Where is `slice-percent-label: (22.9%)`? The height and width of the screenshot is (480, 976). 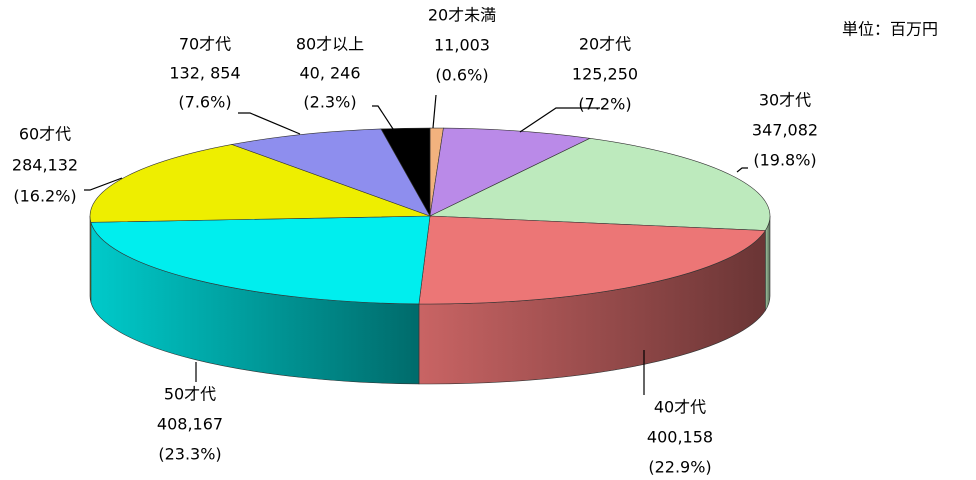 slice-percent-label: (22.9%) is located at coordinates (679, 467).